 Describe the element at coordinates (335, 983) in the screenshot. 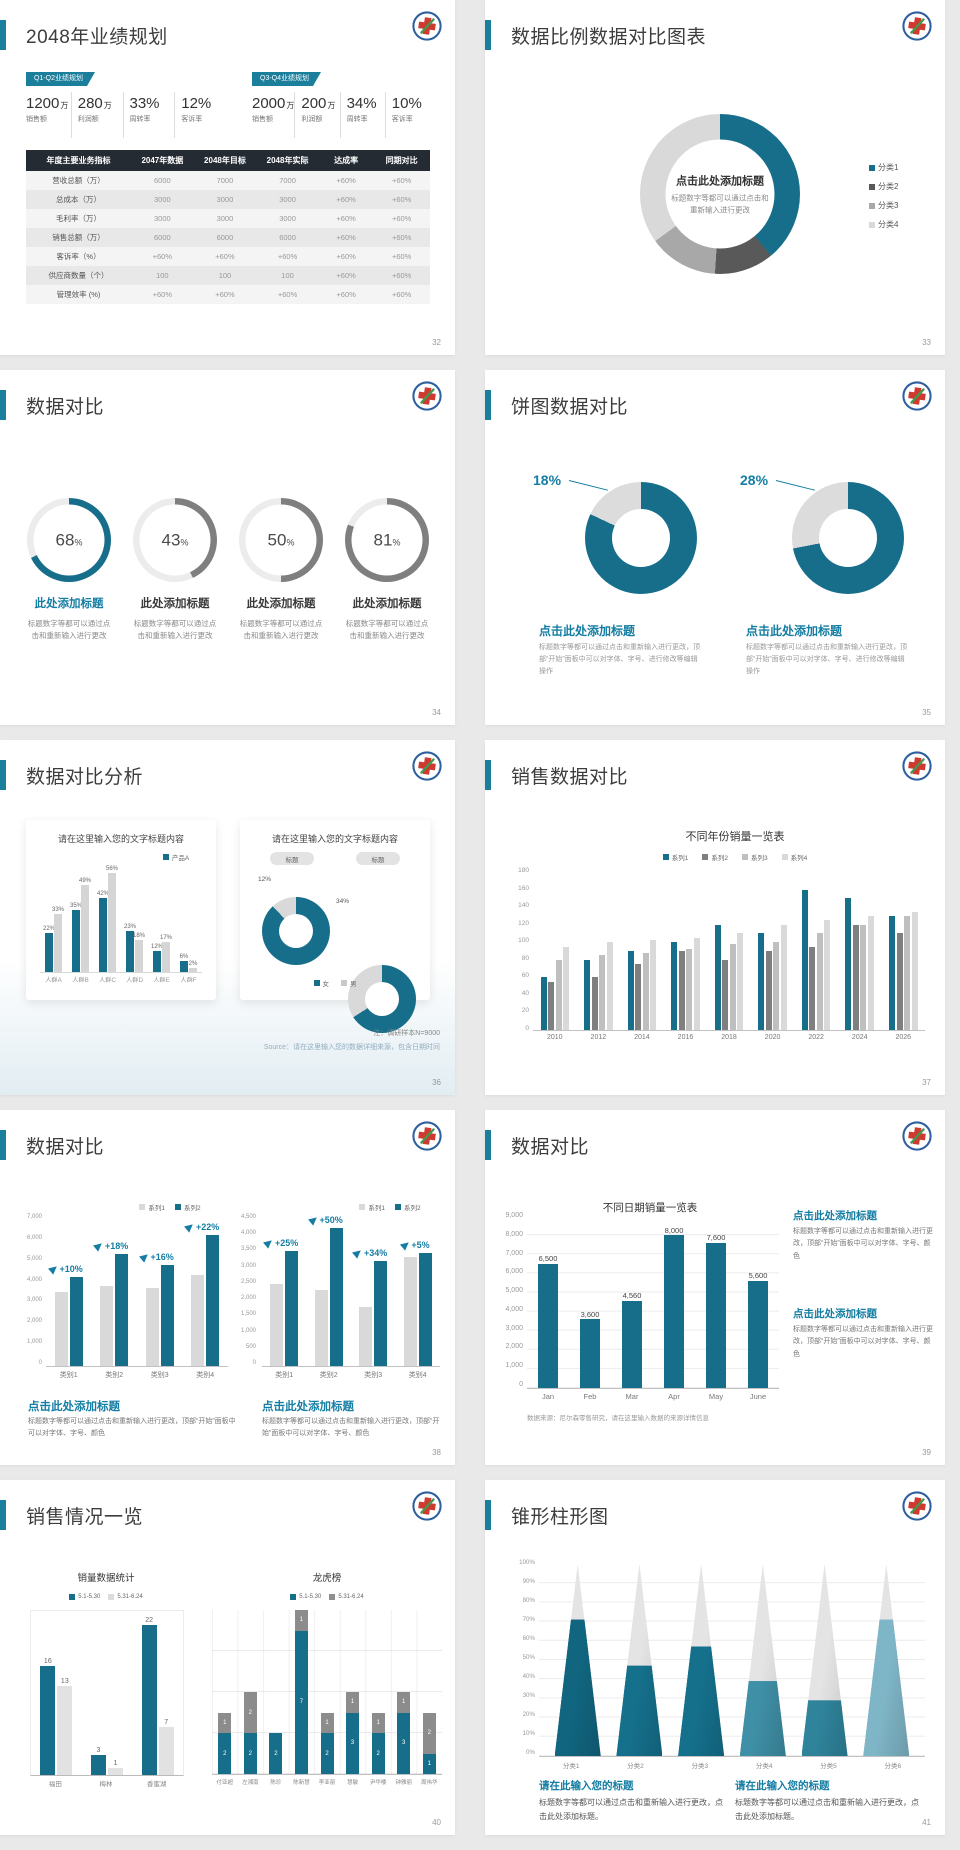

I see `chart-legend: 女男` at that location.